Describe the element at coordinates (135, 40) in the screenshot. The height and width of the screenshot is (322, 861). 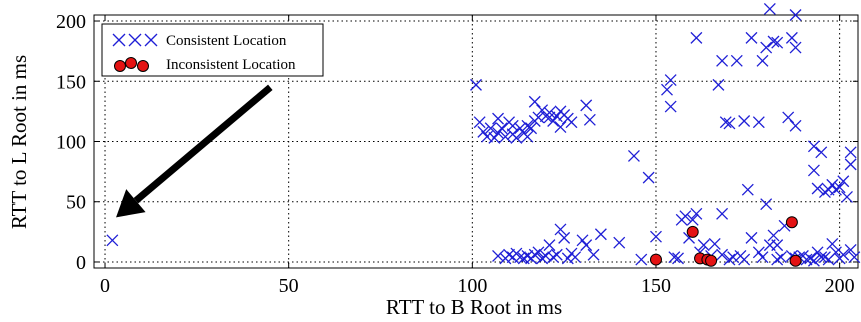
I see `legend-x-mark` at that location.